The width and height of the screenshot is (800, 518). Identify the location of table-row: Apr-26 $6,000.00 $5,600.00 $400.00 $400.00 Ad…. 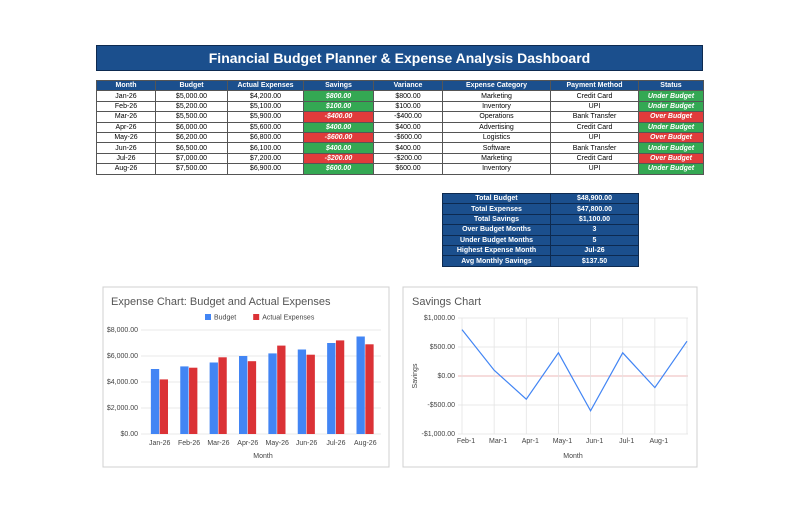
(400, 127).